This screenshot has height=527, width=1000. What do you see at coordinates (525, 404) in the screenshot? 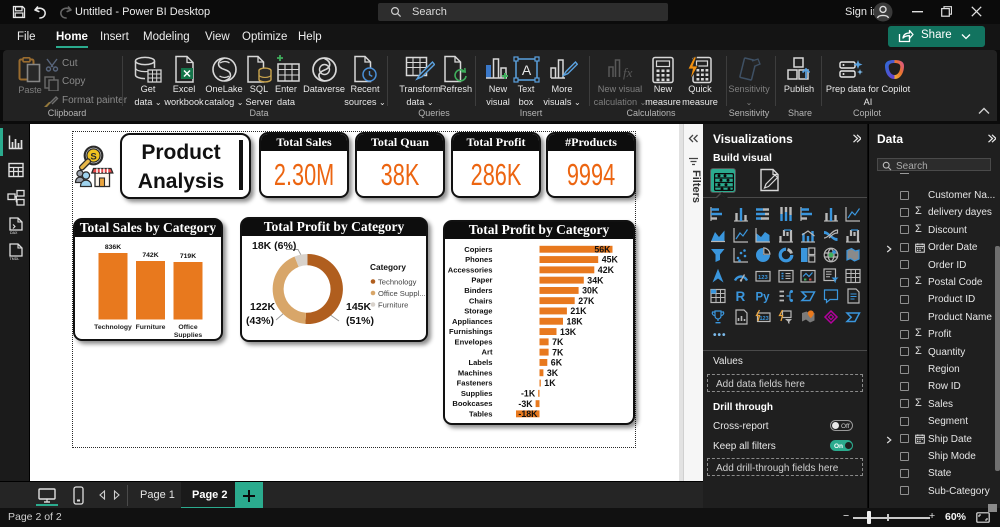
I see `svg-text: -3K` at bounding box center [525, 404].